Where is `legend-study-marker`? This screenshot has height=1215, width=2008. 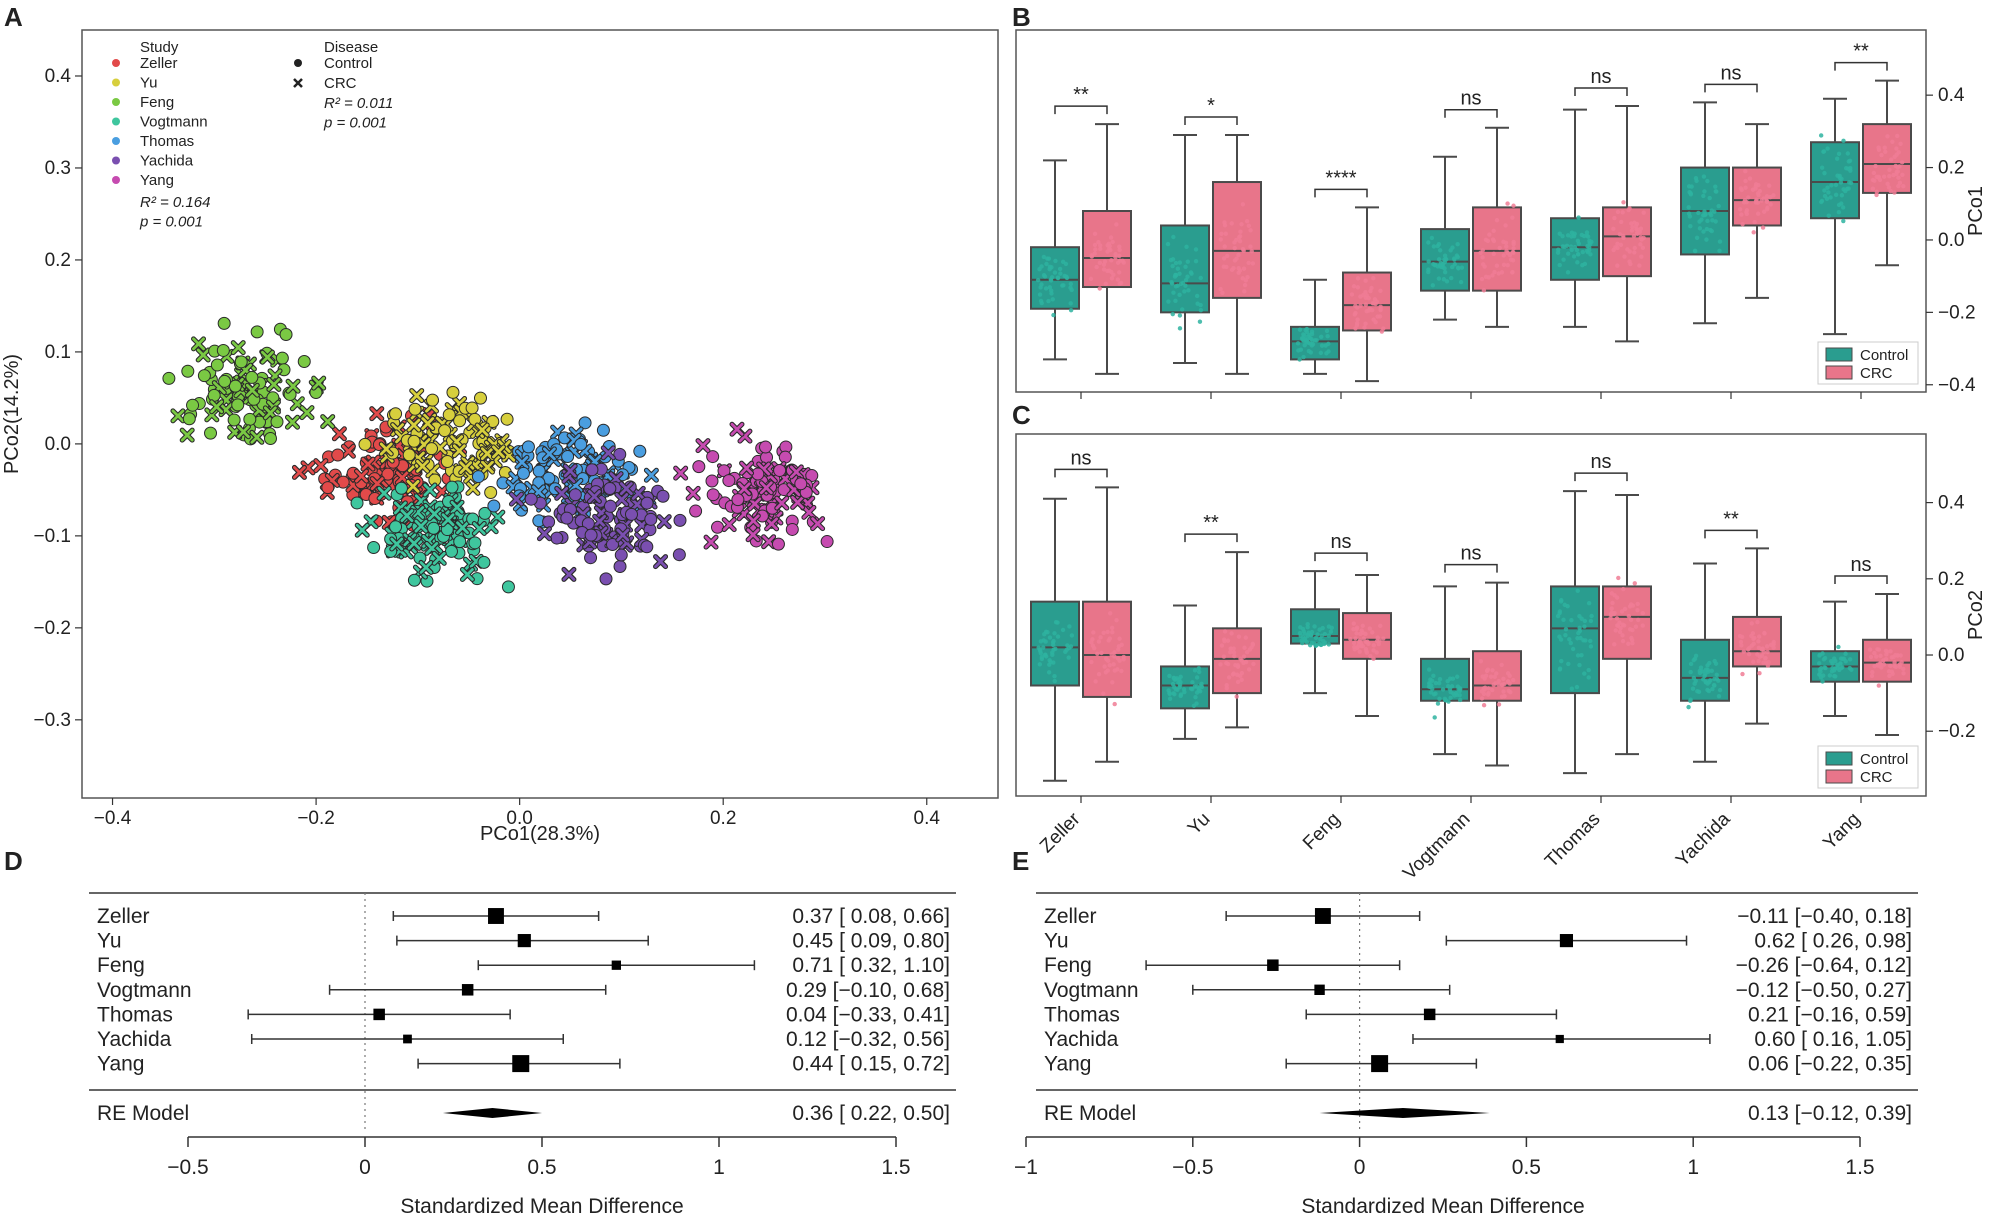
legend-study-marker is located at coordinates (116, 141).